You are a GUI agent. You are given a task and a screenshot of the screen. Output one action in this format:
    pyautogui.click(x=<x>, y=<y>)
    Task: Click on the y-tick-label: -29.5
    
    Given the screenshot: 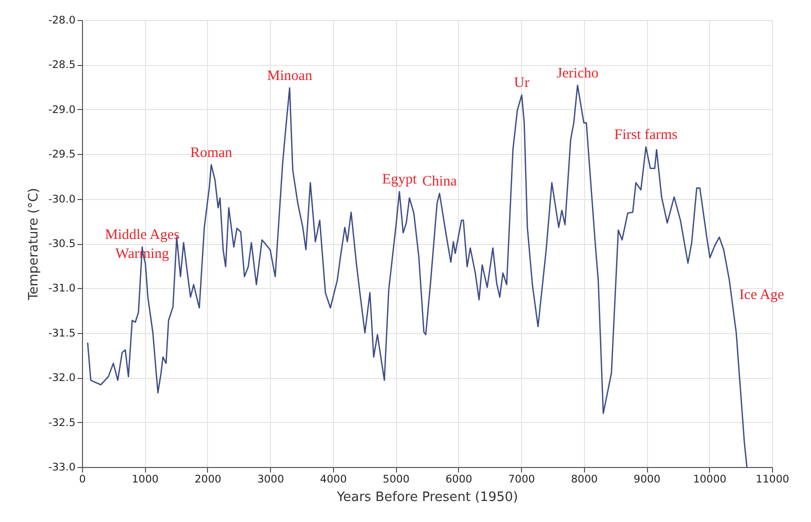 What is the action you would take?
    pyautogui.click(x=62, y=154)
    